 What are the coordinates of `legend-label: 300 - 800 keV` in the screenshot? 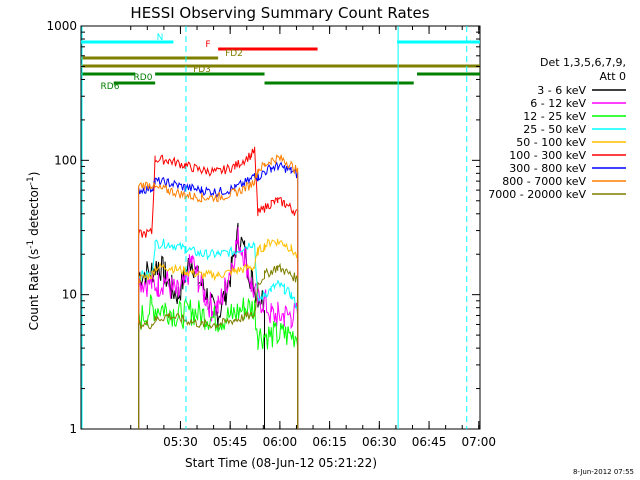 It's located at (547, 168).